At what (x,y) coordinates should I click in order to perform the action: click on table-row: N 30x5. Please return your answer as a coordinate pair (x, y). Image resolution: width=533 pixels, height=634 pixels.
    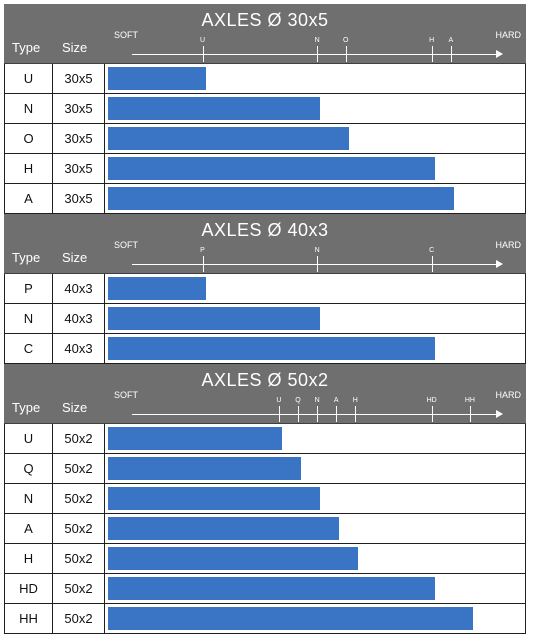
    Looking at the image, I should click on (265, 109).